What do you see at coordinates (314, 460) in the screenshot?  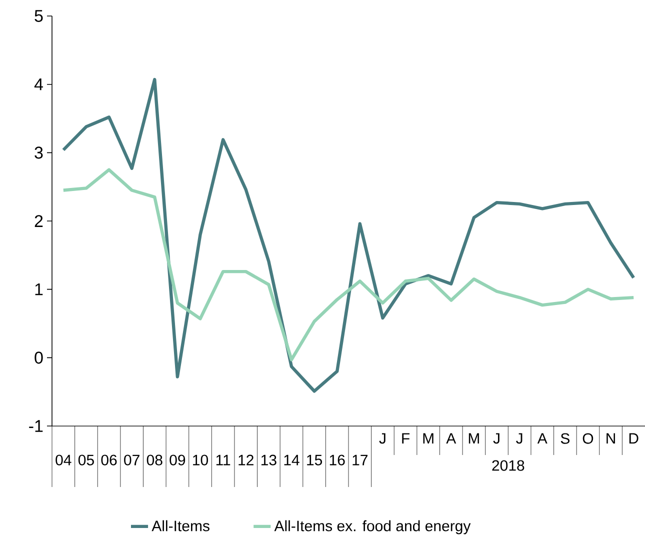 I see `x-tick-label: 15` at bounding box center [314, 460].